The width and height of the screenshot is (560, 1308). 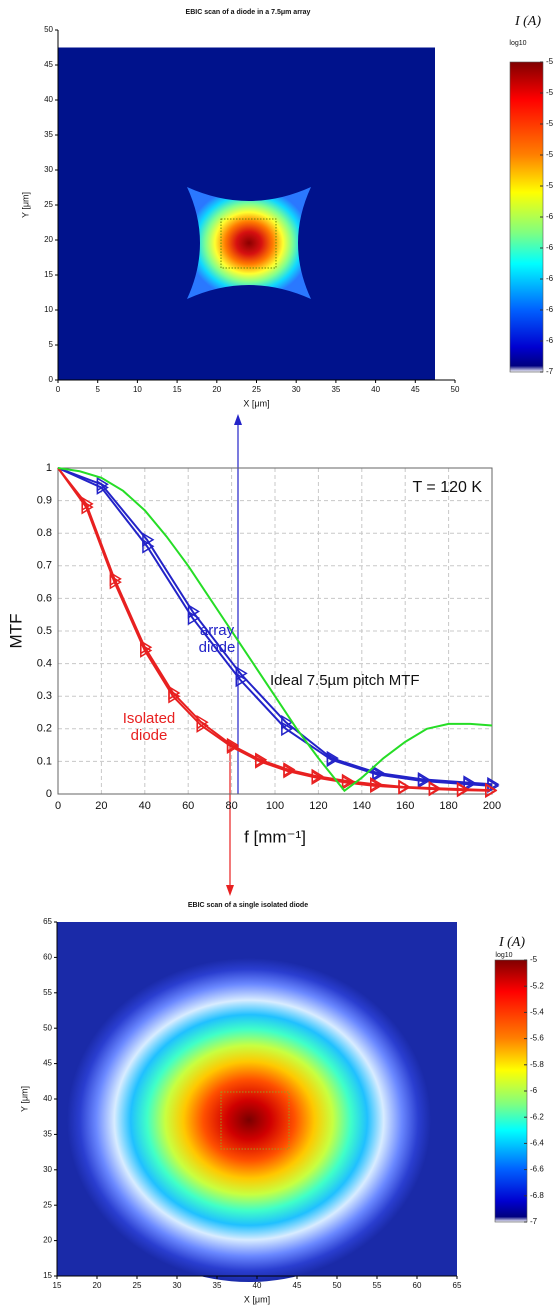 I want to click on x-tick-label: 35, so click(x=335, y=389).